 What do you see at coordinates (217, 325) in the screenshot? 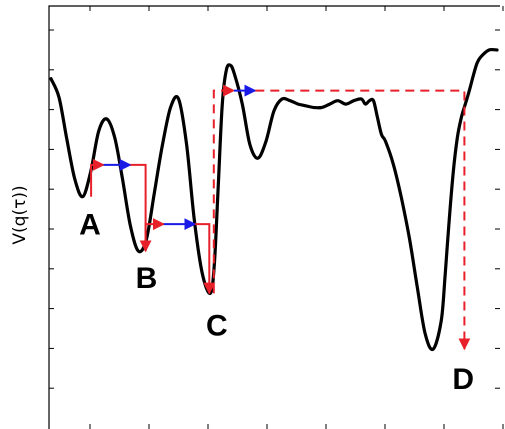
I see `minimum-label-c: C` at bounding box center [217, 325].